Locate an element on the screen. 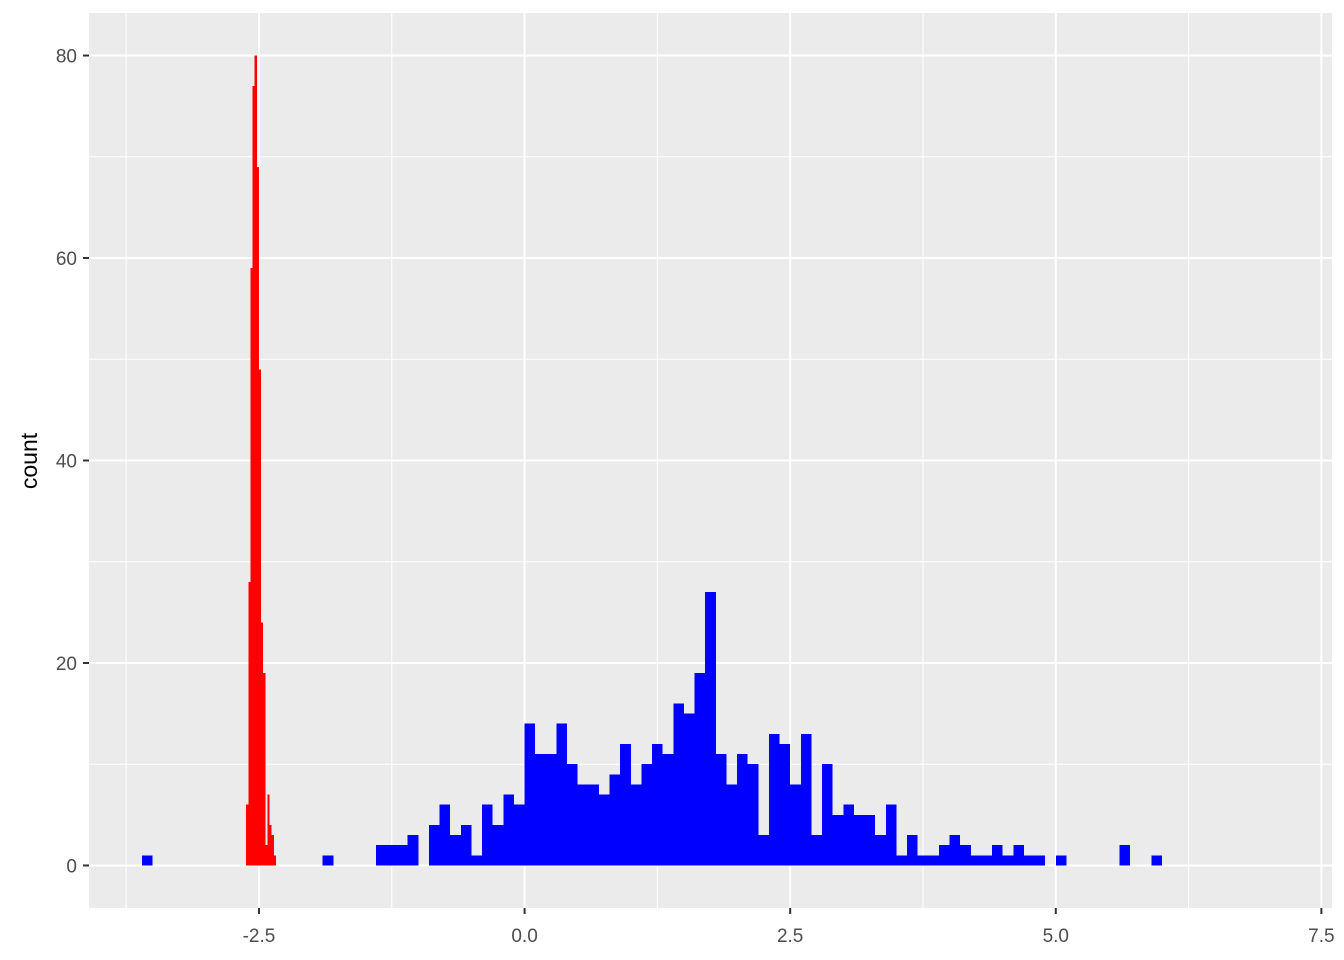 The height and width of the screenshot is (960, 1344). y-axis-title: count is located at coordinates (29, 460).